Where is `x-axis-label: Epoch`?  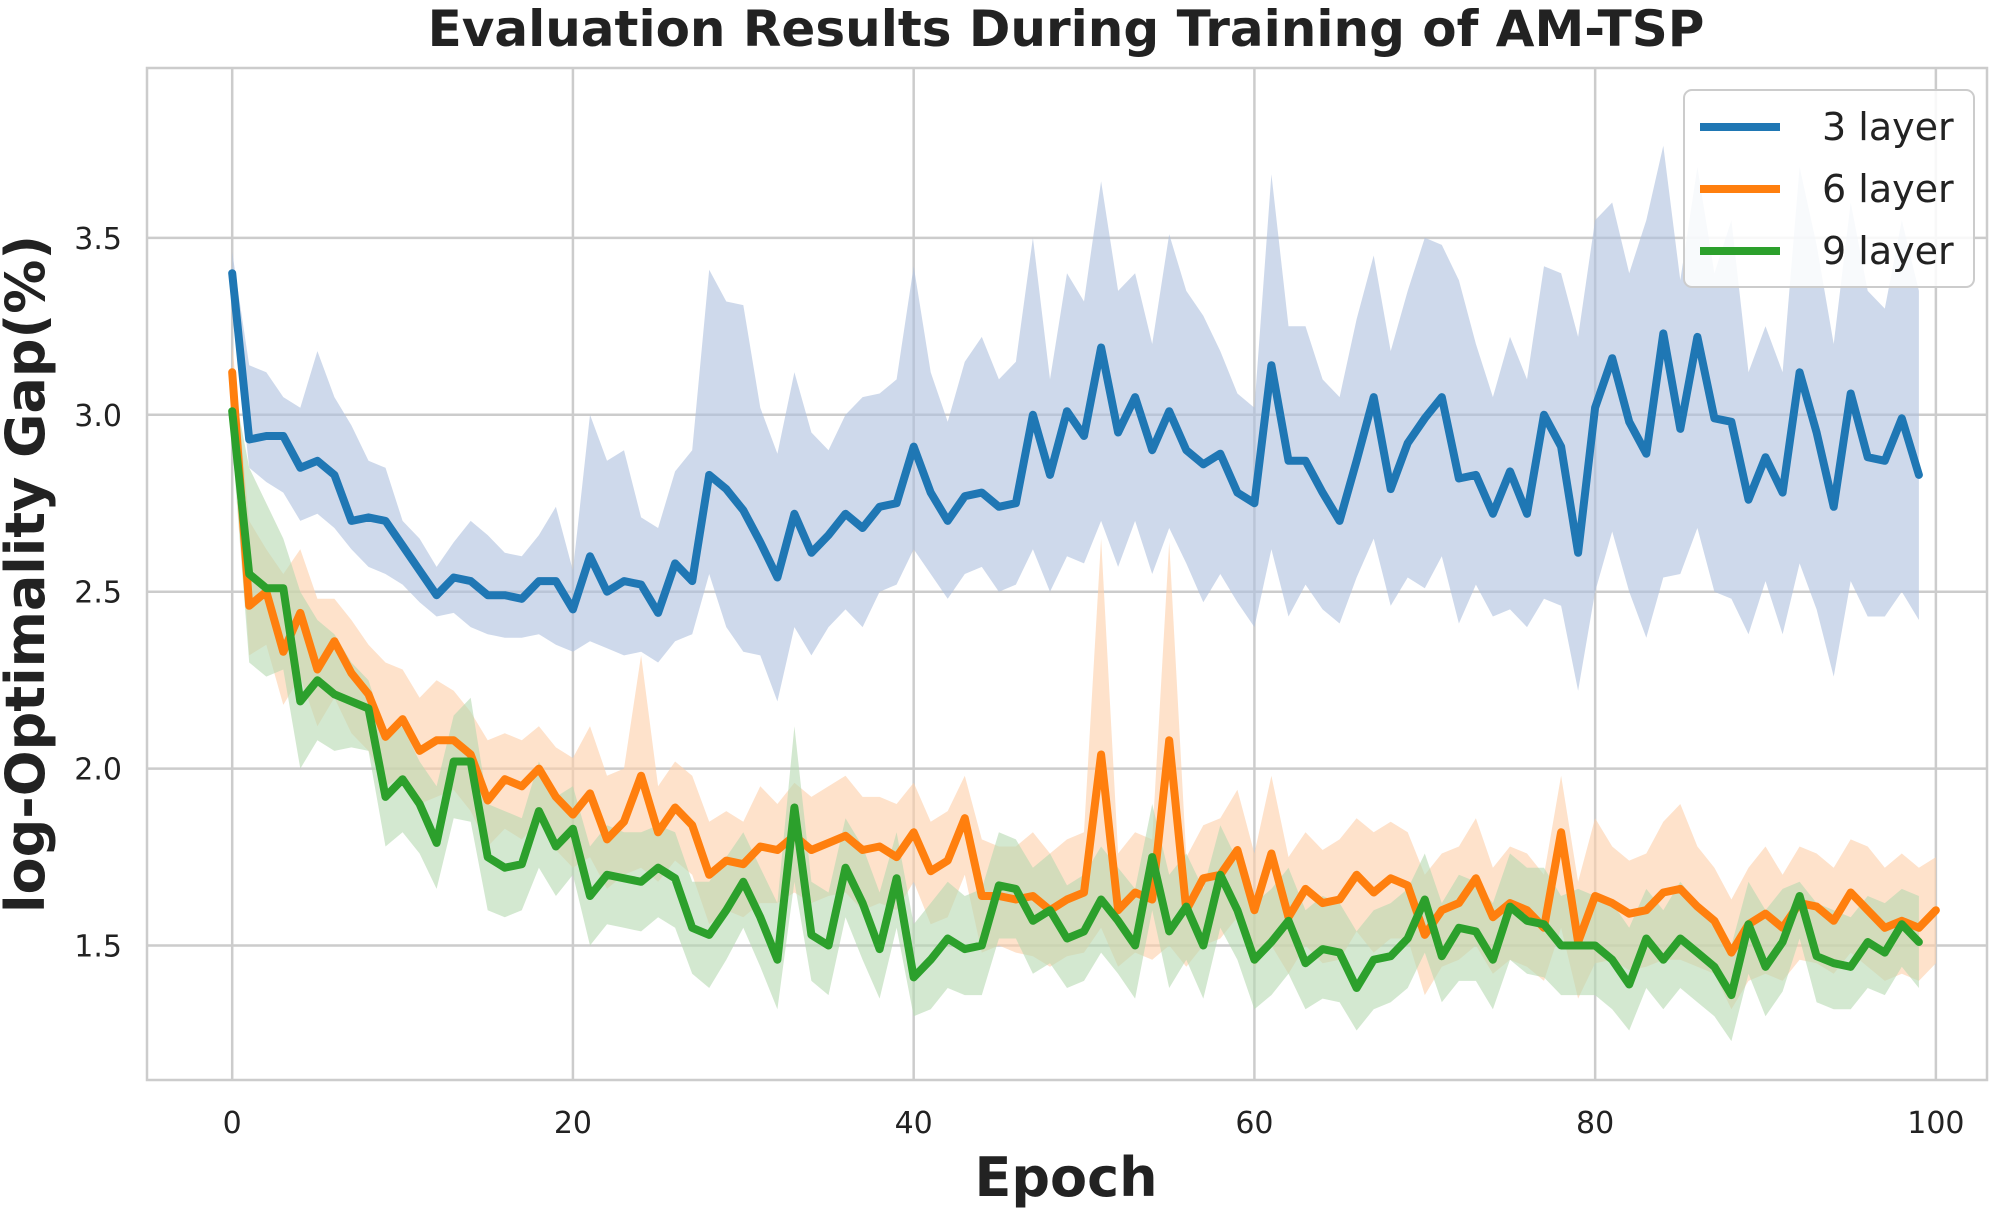
x-axis-label: Epoch is located at coordinates (1065, 1177).